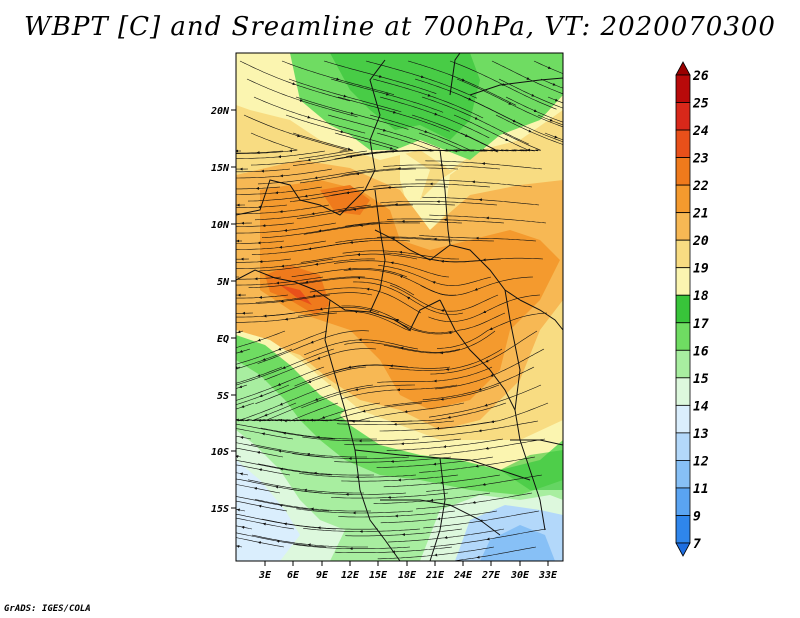 This screenshot has height=618, width=800. What do you see at coordinates (223, 310) in the screenshot?
I see `lat-axis: 20N 15N 10N 5N EQ 5S 10S 15S` at bounding box center [223, 310].